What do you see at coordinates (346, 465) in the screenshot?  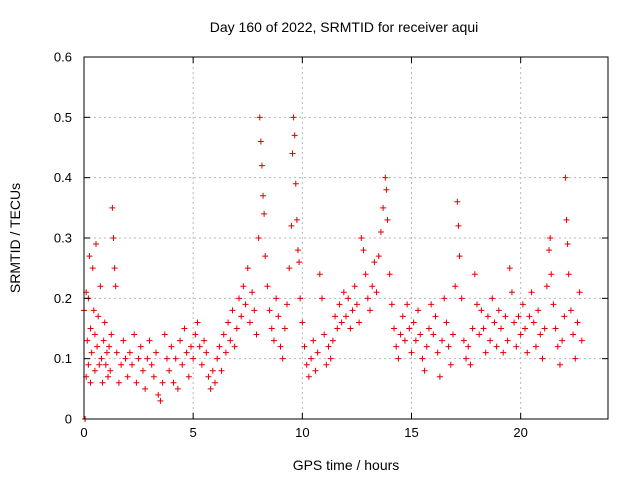 I see `x-axis-label: GPS time / hours` at bounding box center [346, 465].